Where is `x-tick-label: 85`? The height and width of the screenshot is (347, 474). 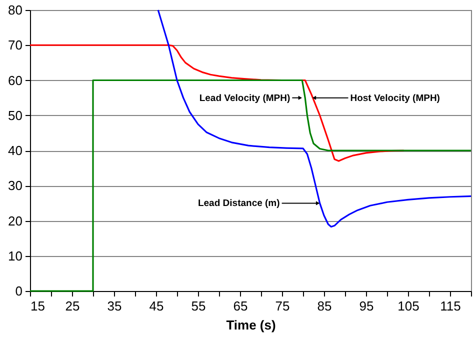 x-tick-label: 85 is located at coordinates (324, 306).